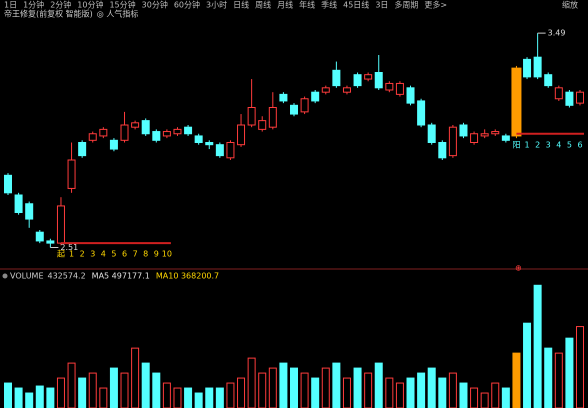 The image size is (588, 408). I want to click on count-label: 7, so click(135, 254).